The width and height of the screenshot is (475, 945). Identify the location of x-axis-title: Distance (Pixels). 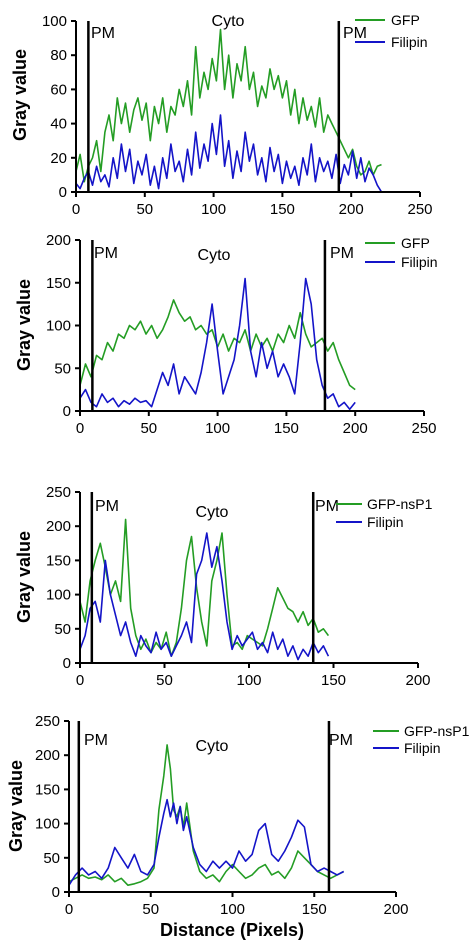
(232, 930).